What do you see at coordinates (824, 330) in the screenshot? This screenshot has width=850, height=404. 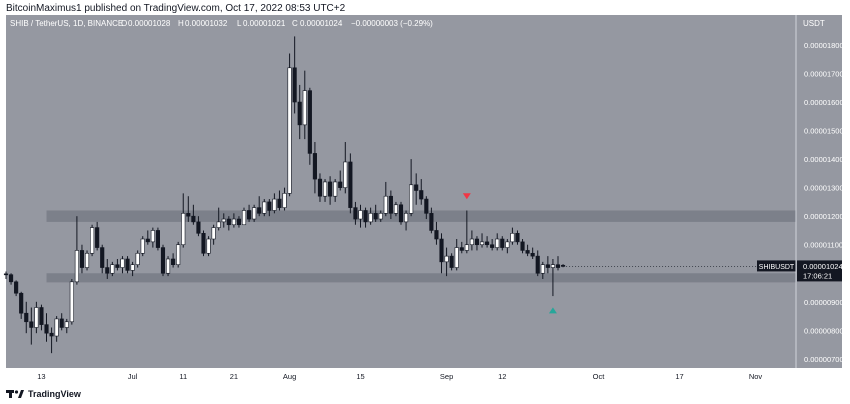 I see `y-tick-label: 0.00000800` at bounding box center [824, 330].